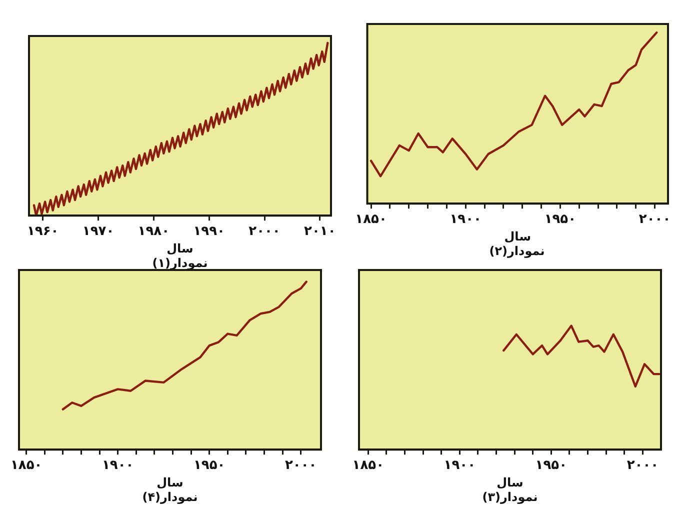 This screenshot has width=677, height=511. What do you see at coordinates (320, 231) in the screenshot?
I see `x-tick-label: ۲۰۱۰` at bounding box center [320, 231].